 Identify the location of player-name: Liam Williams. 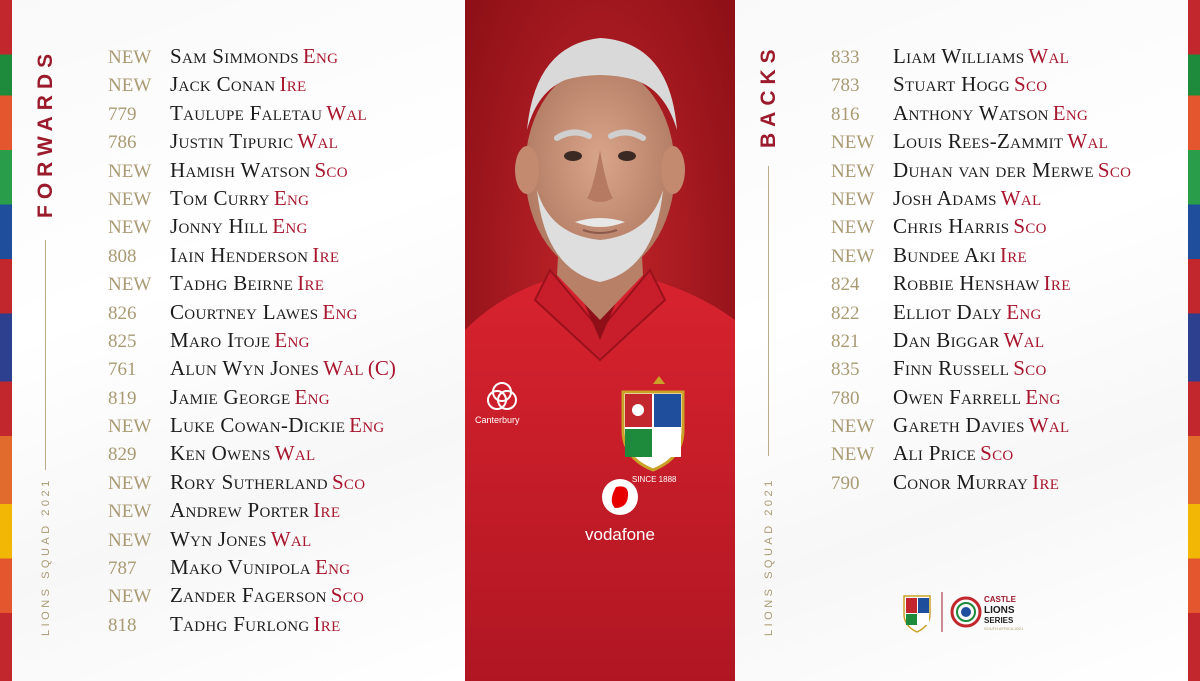
(959, 56).